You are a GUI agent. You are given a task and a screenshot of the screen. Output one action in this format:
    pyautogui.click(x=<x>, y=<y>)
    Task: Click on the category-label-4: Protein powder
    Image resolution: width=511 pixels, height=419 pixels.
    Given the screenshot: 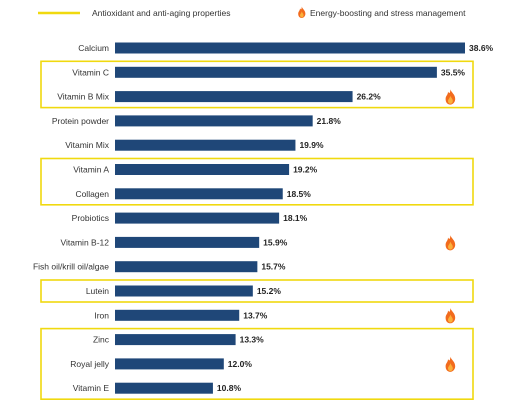 What is the action you would take?
    pyautogui.click(x=80, y=121)
    